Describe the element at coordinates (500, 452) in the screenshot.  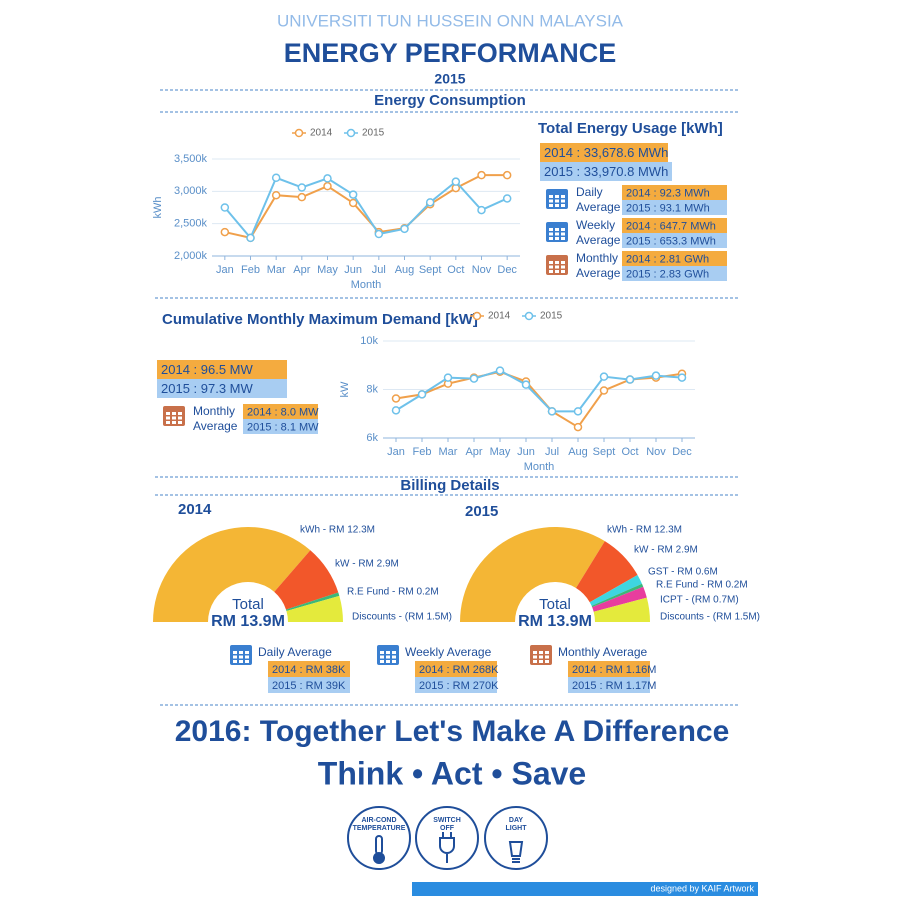
I see `x-tick-label: May` at that location.